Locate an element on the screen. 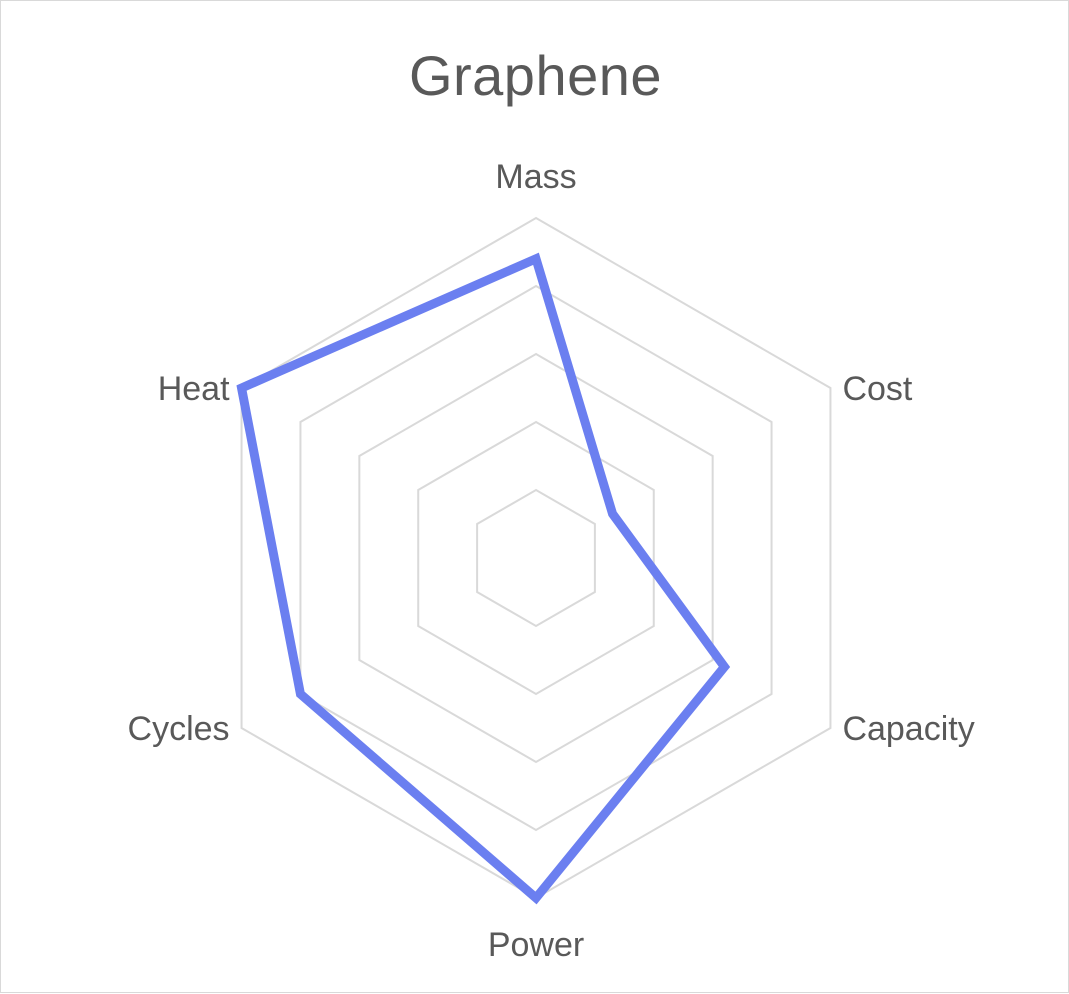  axis-label-mass: Mass is located at coordinates (535, 177).